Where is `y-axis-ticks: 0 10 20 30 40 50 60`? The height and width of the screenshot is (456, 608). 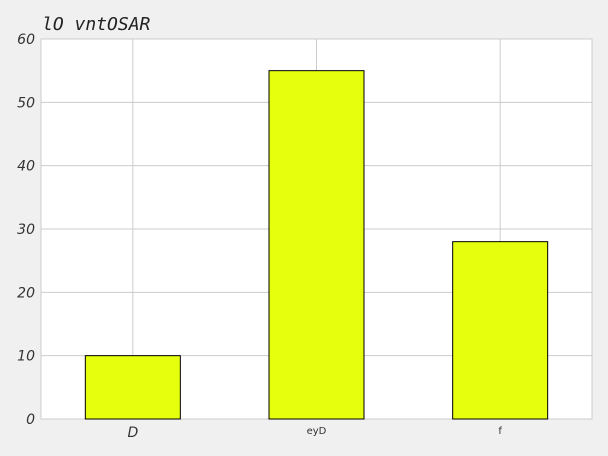 y-axis-ticks: 0 10 20 30 40 50 60 is located at coordinates (26, 230).